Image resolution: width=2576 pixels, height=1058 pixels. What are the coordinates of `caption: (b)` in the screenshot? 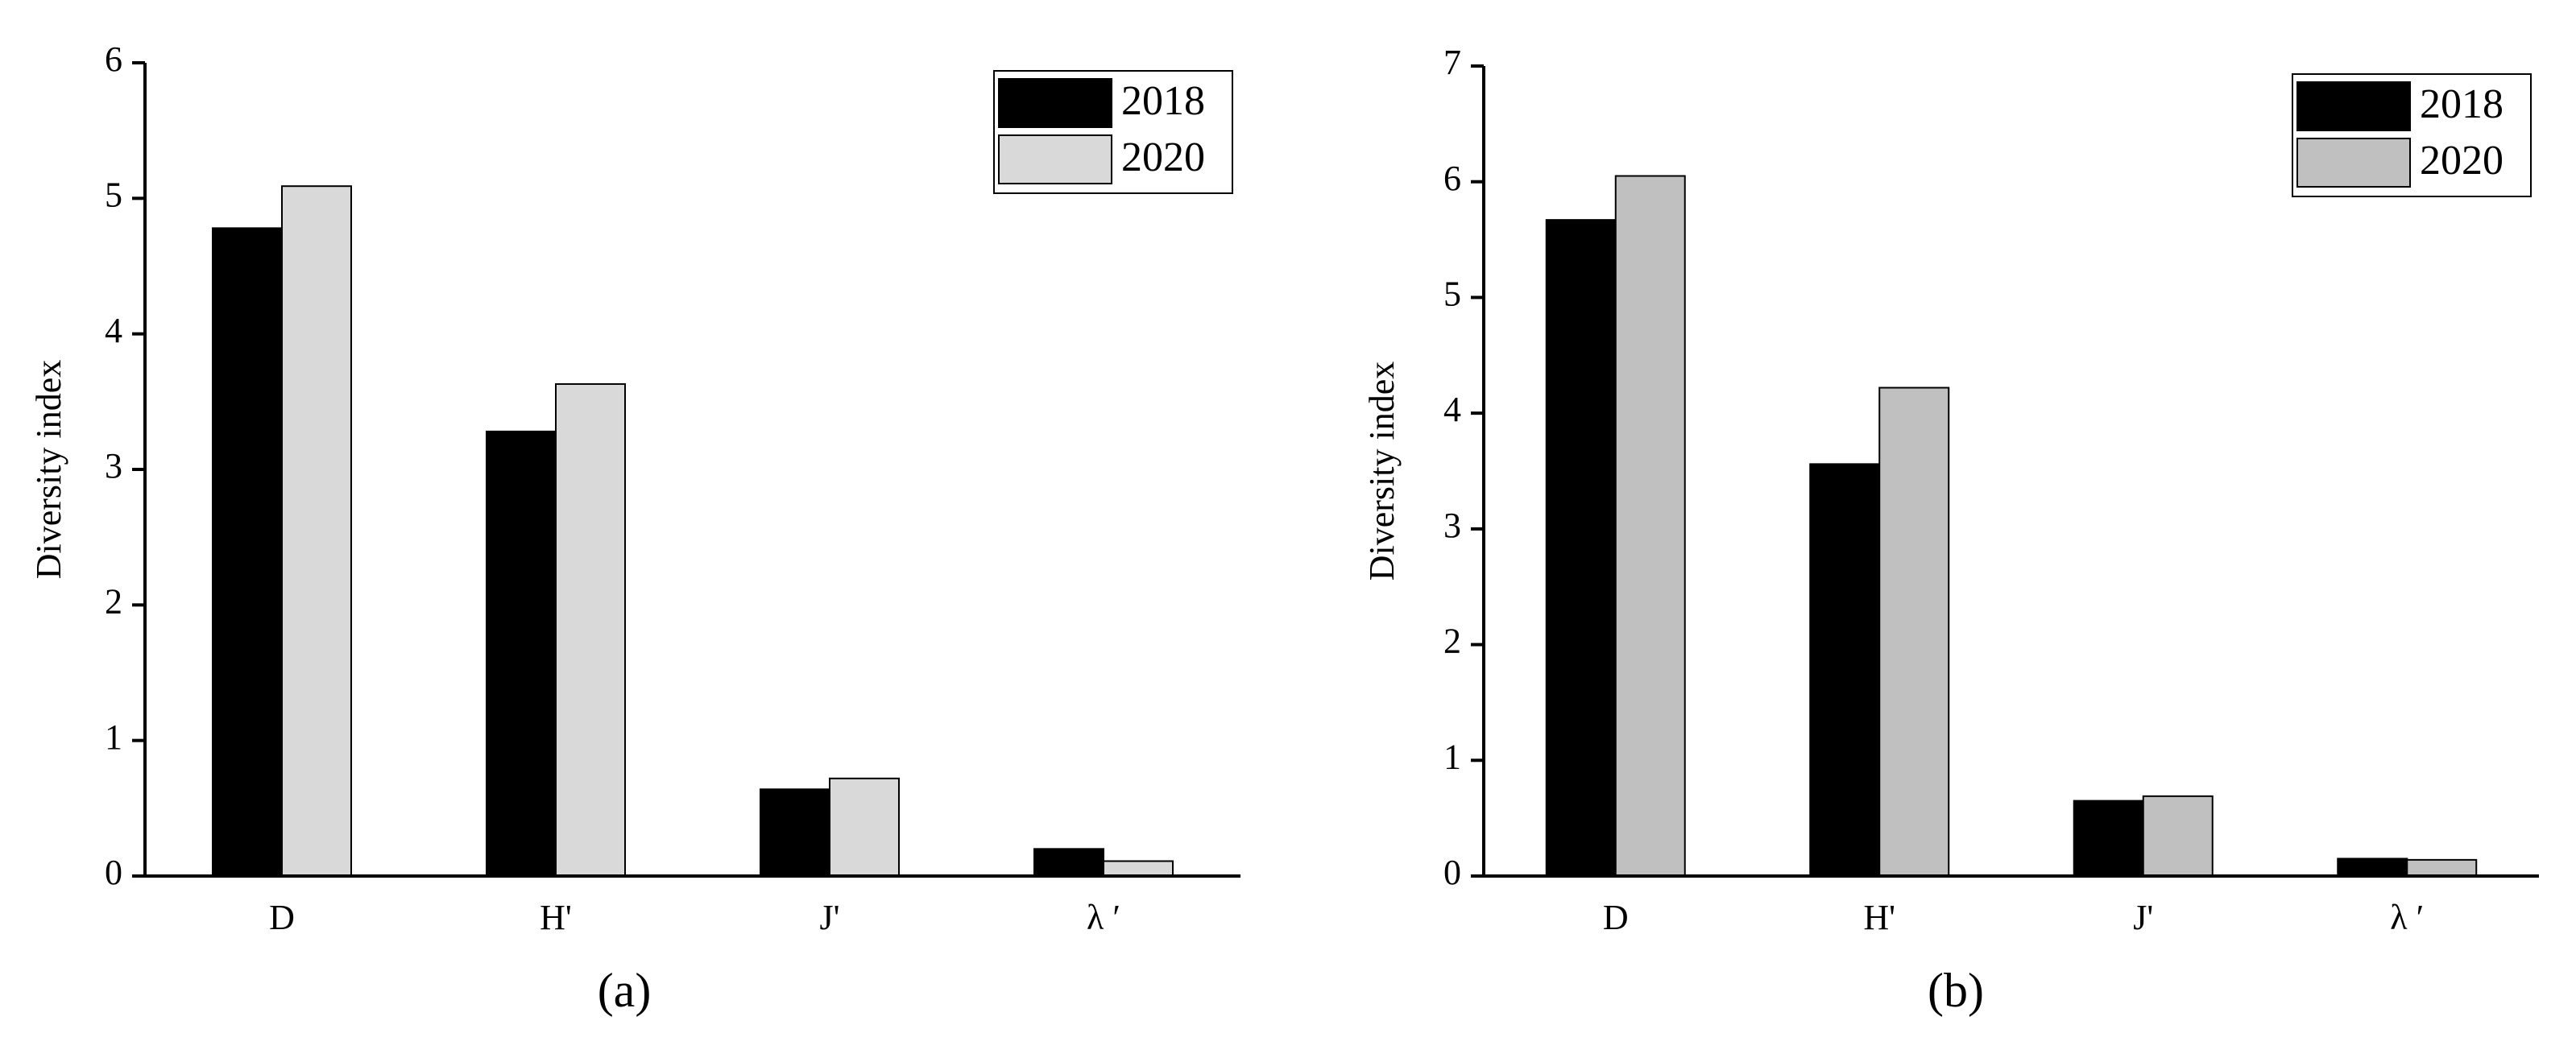 It's located at (1956, 990).